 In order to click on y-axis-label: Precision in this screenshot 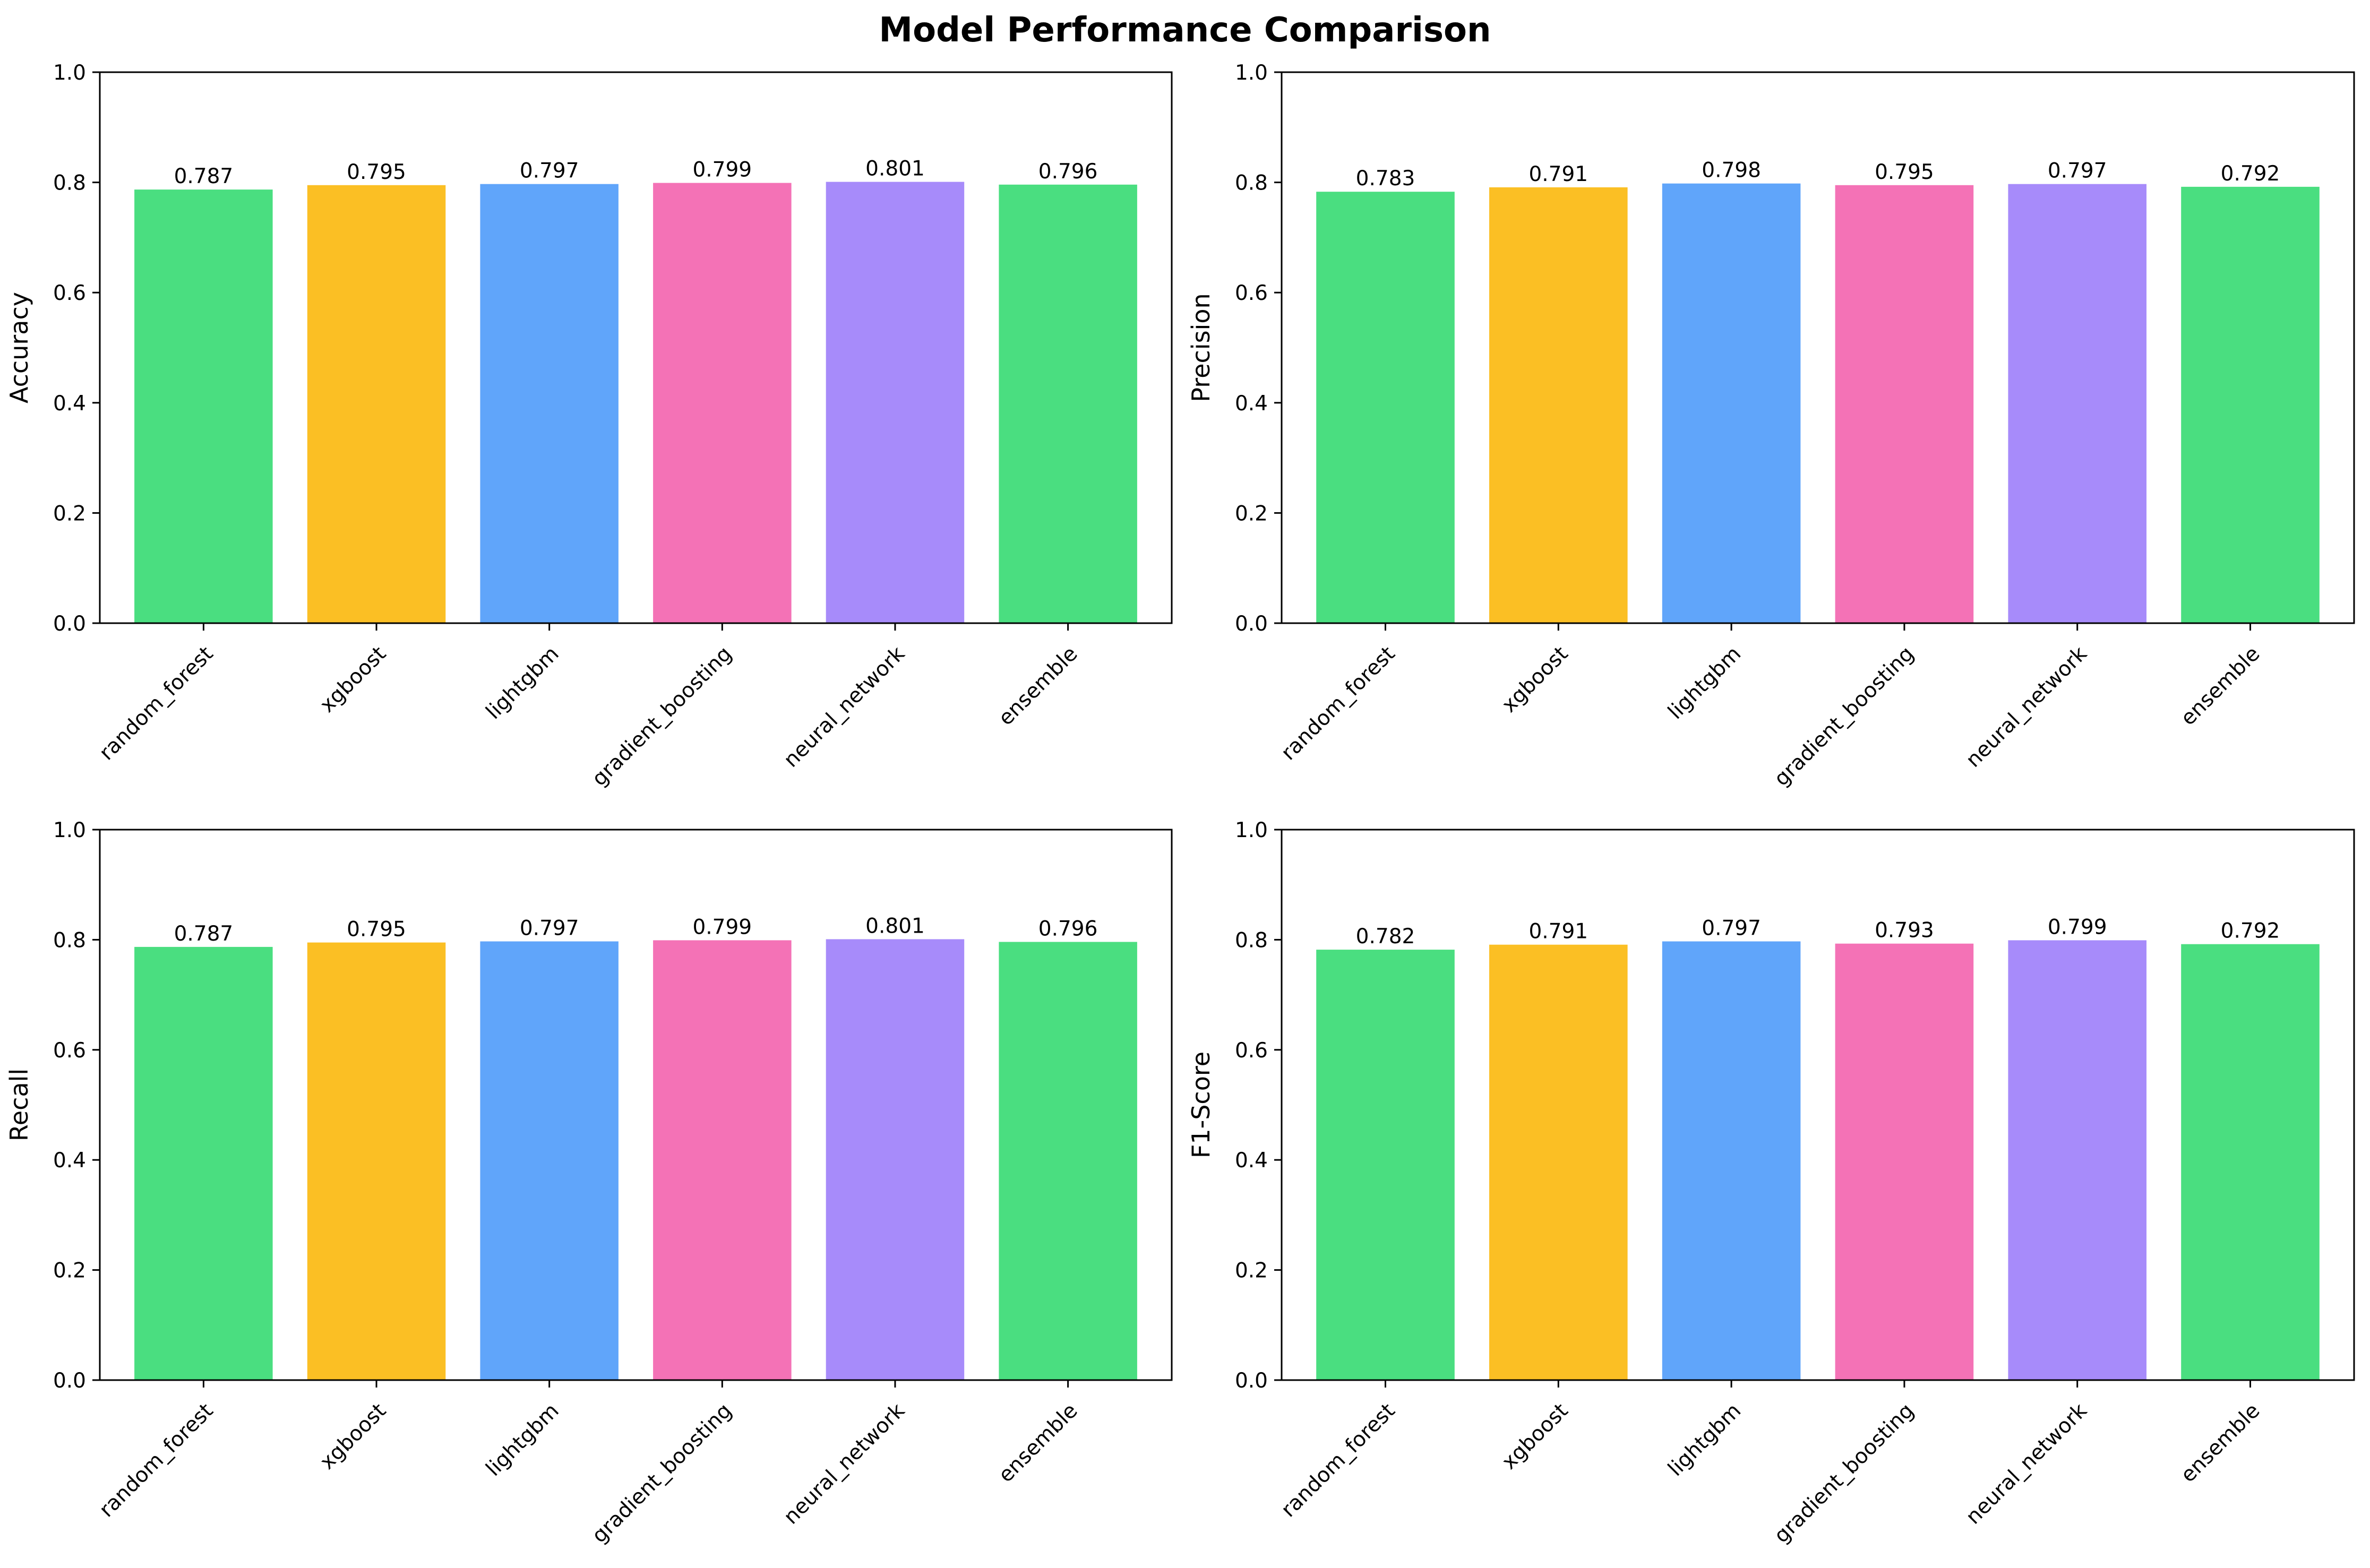, I will do `click(1201, 347)`.